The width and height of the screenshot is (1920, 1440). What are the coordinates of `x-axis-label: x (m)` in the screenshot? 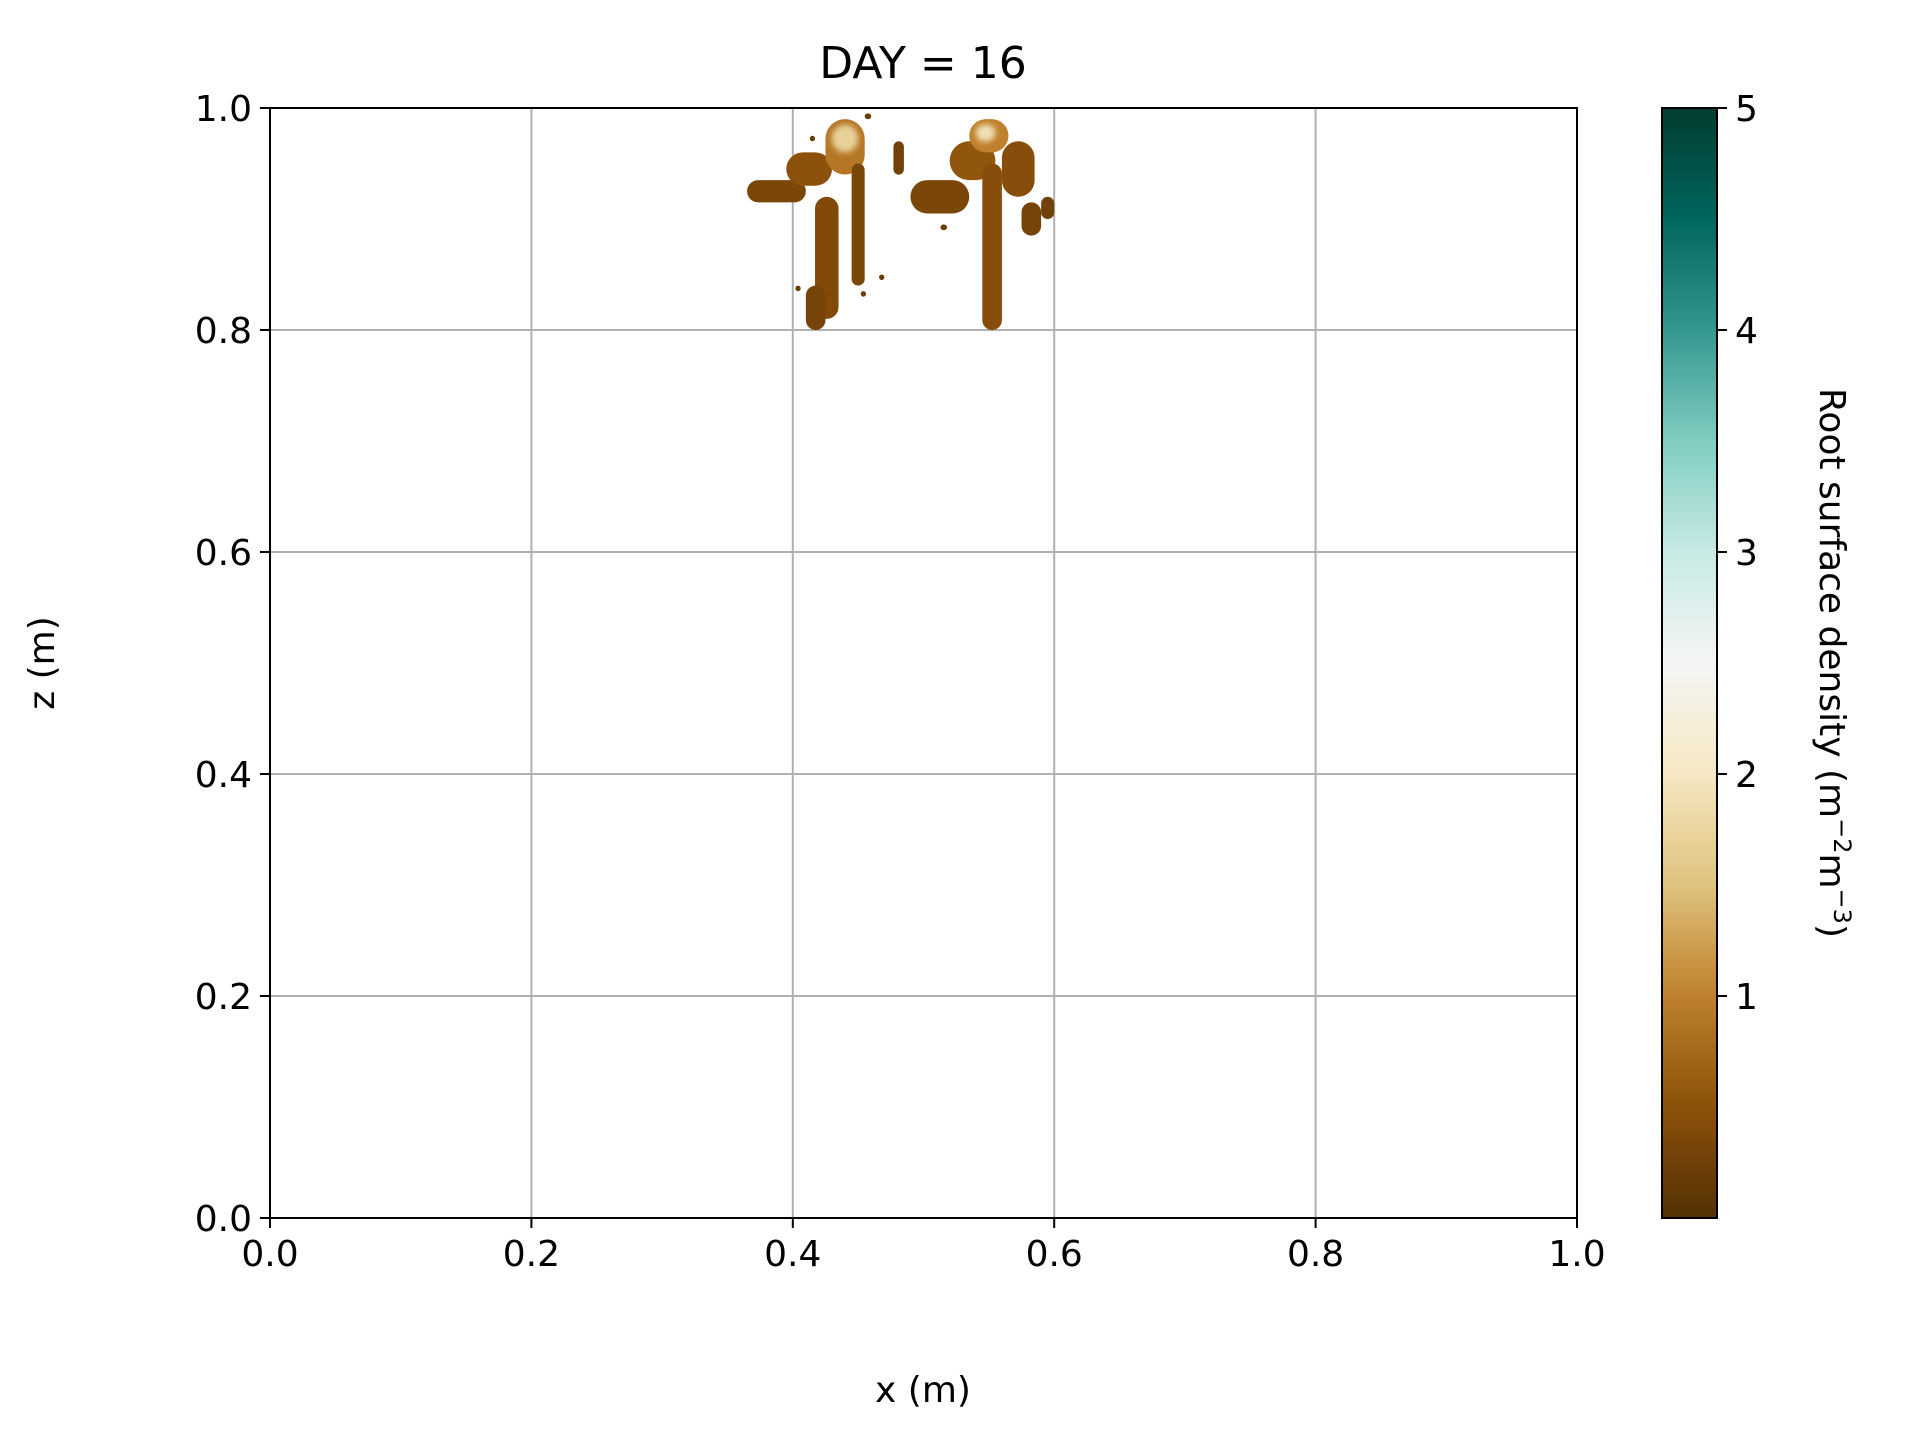 It's located at (923, 1390).